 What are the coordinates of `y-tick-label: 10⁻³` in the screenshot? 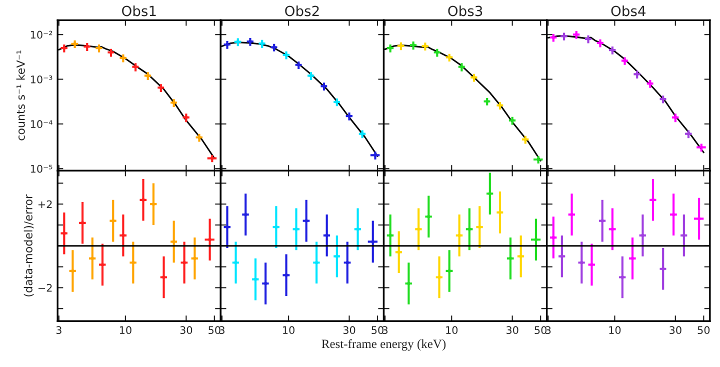 It's located at (41, 79).